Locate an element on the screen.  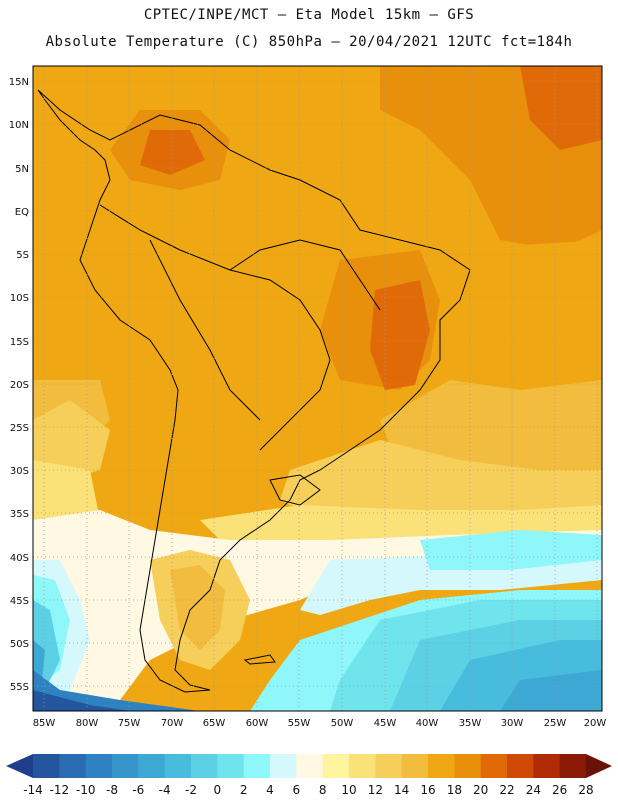
colorbar-label: -10 is located at coordinates (86, 790).